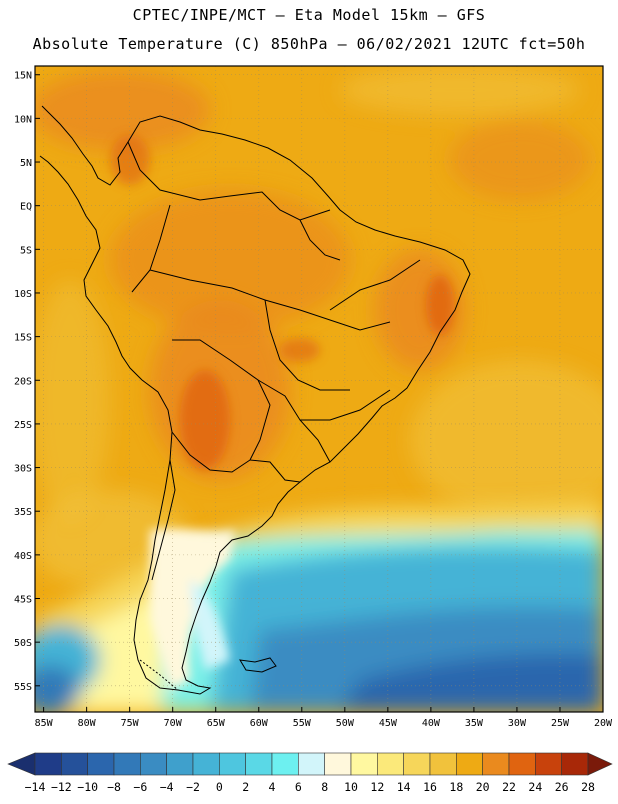 This screenshot has width=618, height=804. What do you see at coordinates (61, 787) in the screenshot?
I see `colorbar-label: −12` at bounding box center [61, 787].